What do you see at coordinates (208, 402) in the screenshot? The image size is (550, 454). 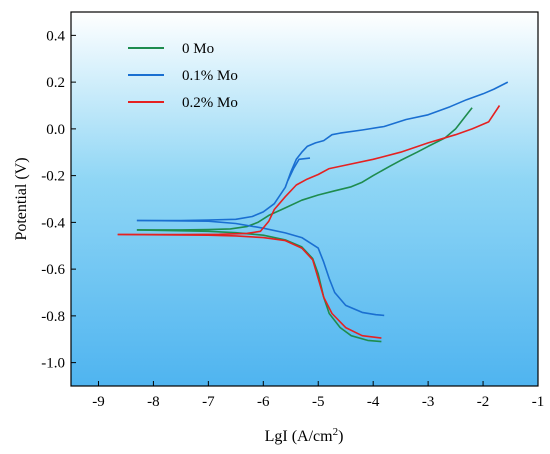 I see `x-tick-label: -7` at bounding box center [208, 402].